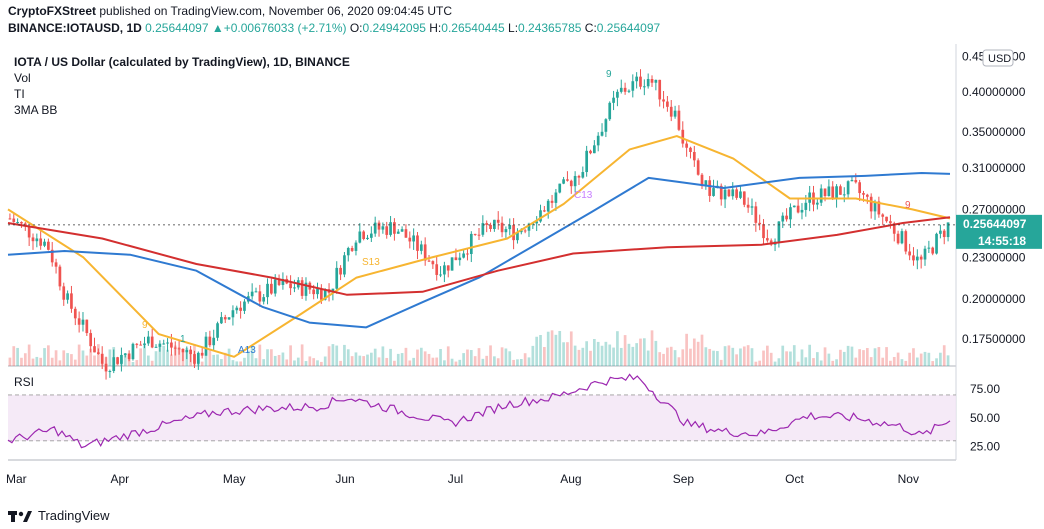 Image resolution: width=1044 pixels, height=529 pixels. What do you see at coordinates (234, 479) in the screenshot?
I see `time-tick-label: May` at bounding box center [234, 479].